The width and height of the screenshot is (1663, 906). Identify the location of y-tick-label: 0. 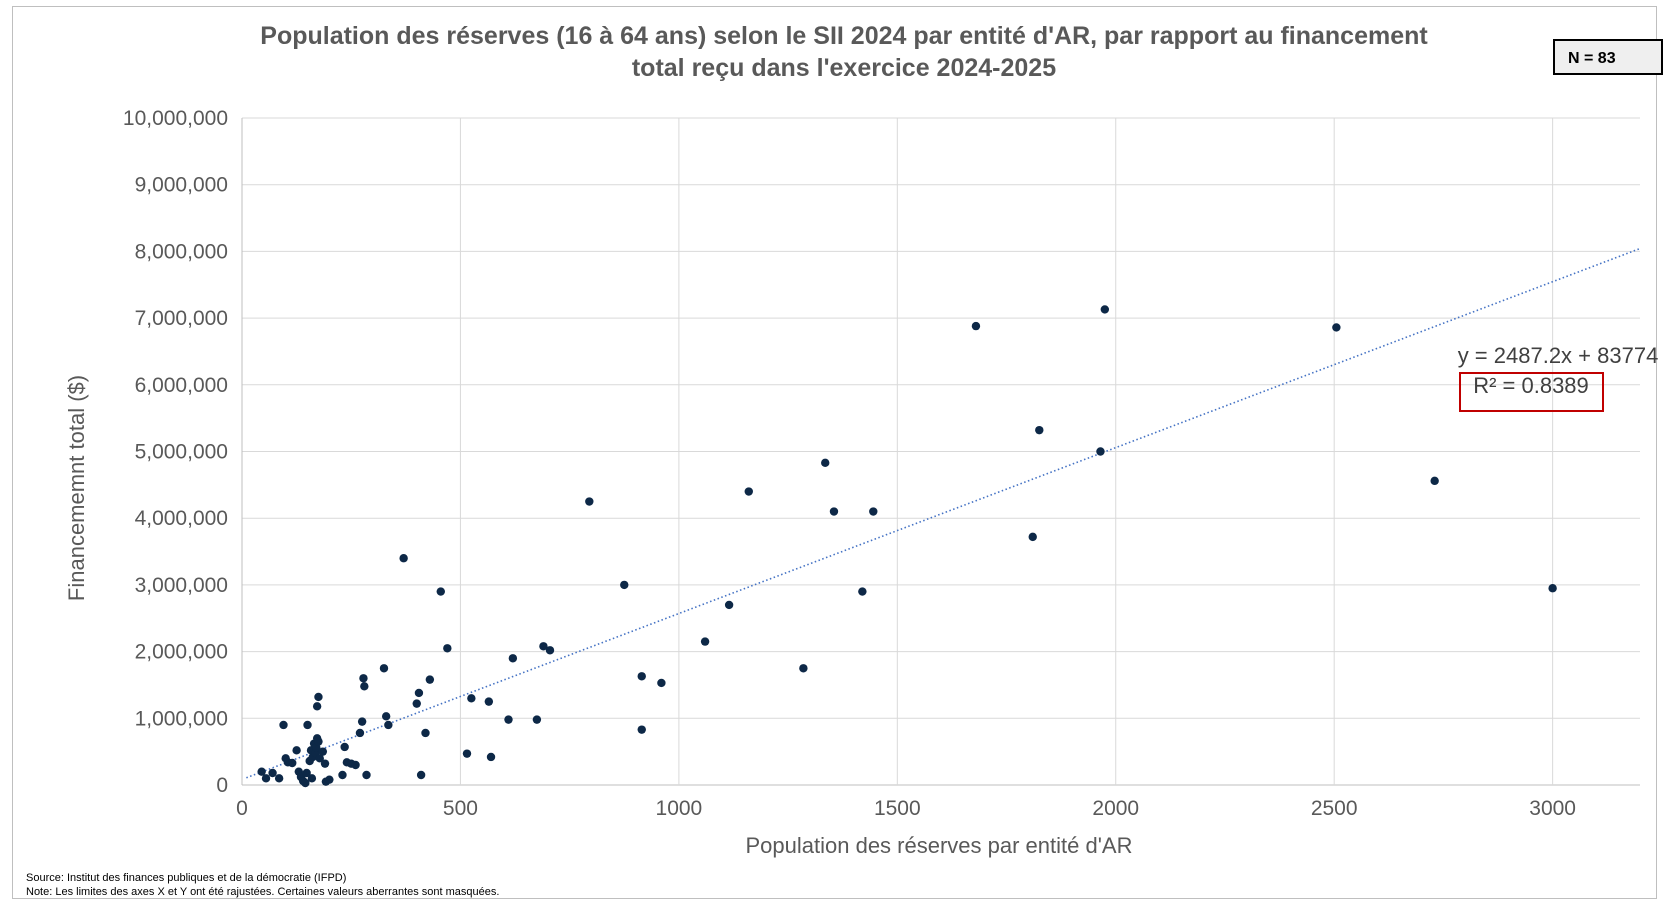
(222, 785).